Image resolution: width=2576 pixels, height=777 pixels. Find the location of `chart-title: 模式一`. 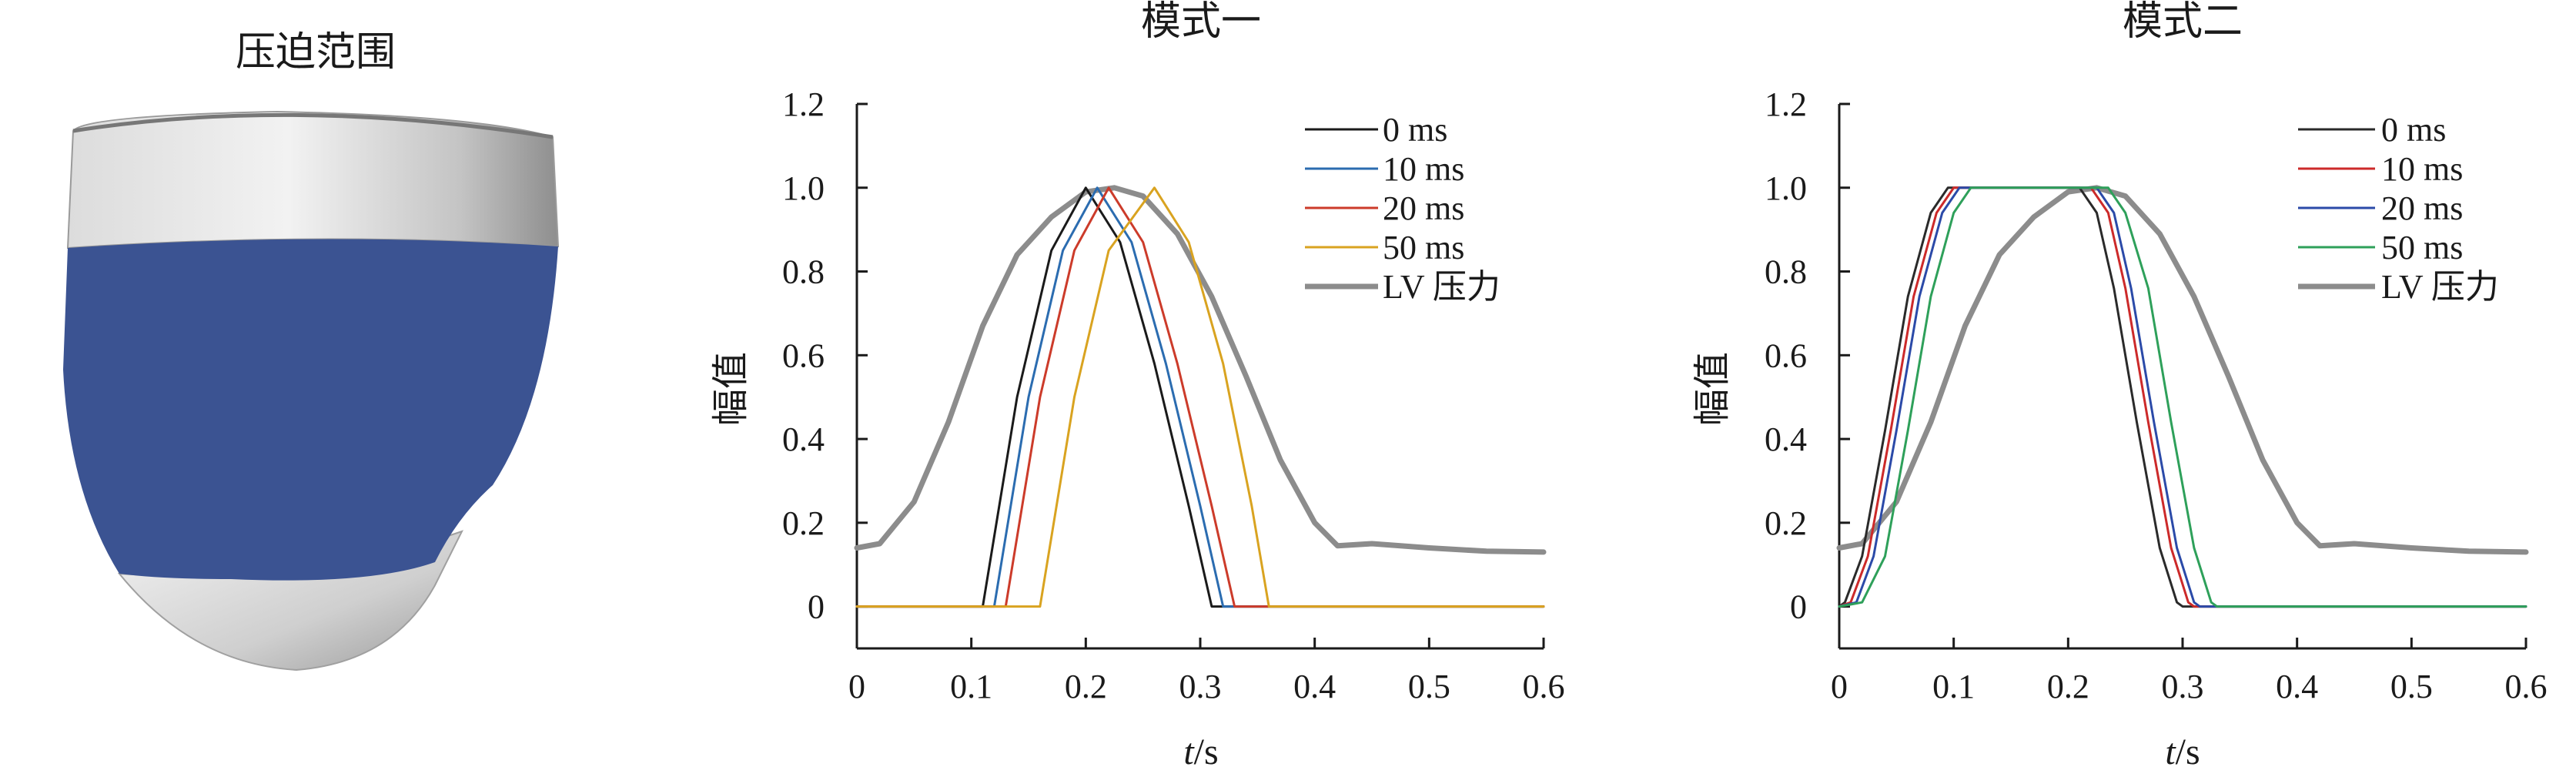

chart-title: 模式一 is located at coordinates (1201, 22).